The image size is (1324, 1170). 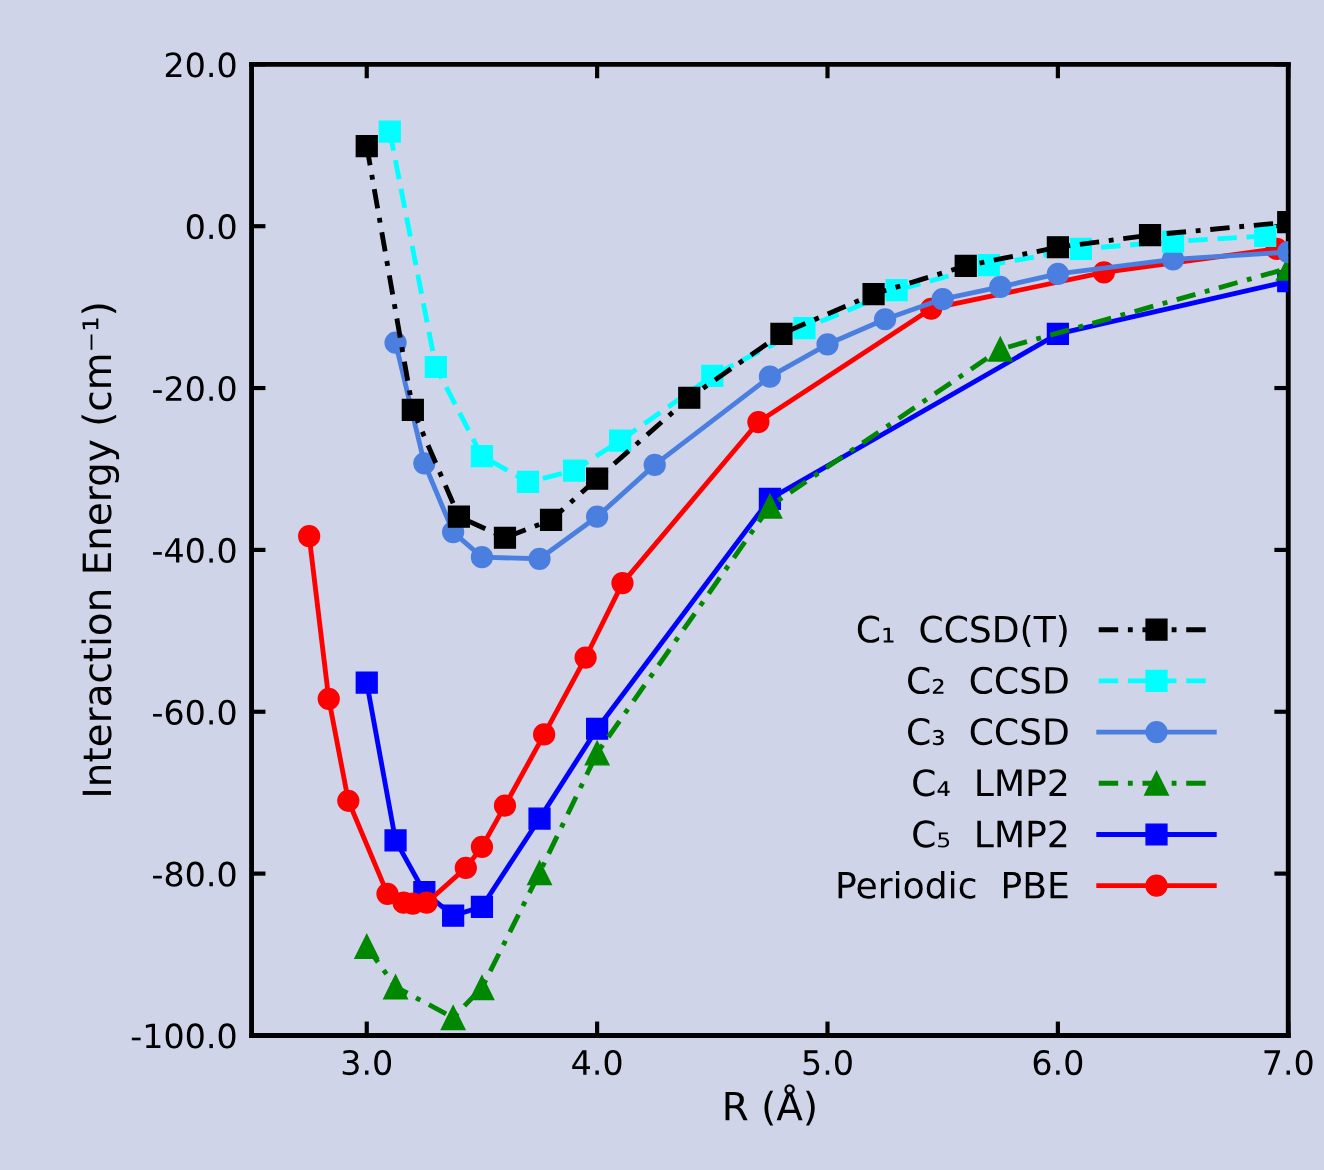 What do you see at coordinates (990, 783) in the screenshot?
I see `legend-label: C₄ LMP2` at bounding box center [990, 783].